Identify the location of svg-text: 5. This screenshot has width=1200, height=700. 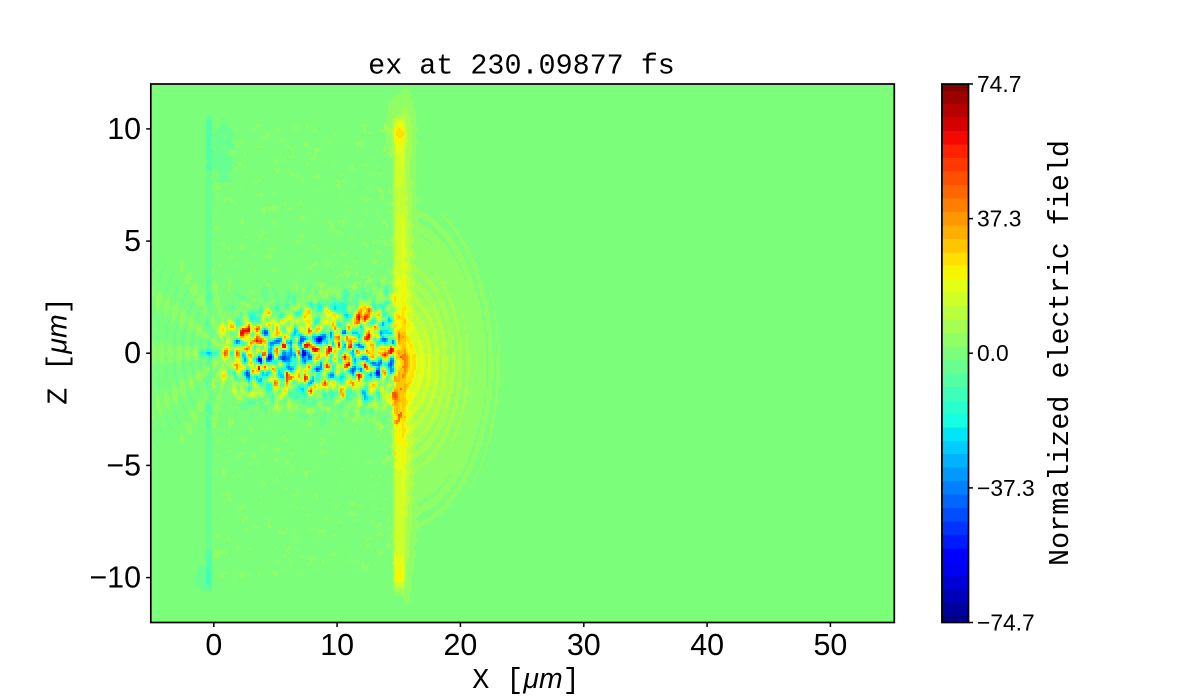
(132, 241).